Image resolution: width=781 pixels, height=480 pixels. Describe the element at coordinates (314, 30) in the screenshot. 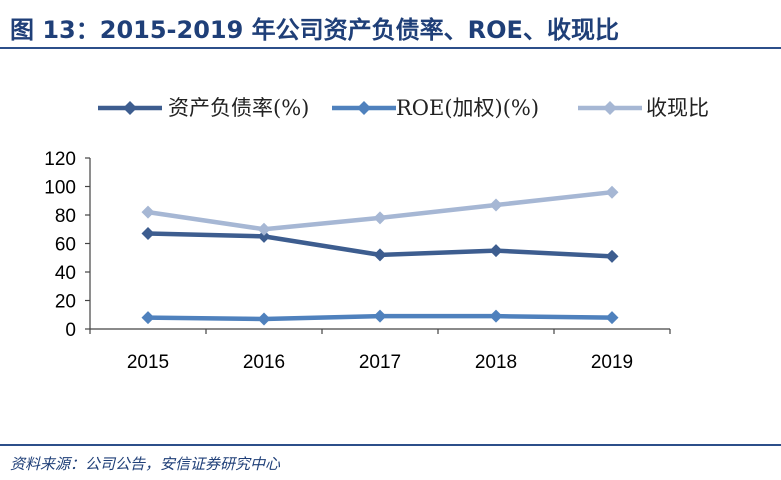

I see `chart-title: 图 13：2015-2019 年公司资产负债率、ROE、收现比` at that location.